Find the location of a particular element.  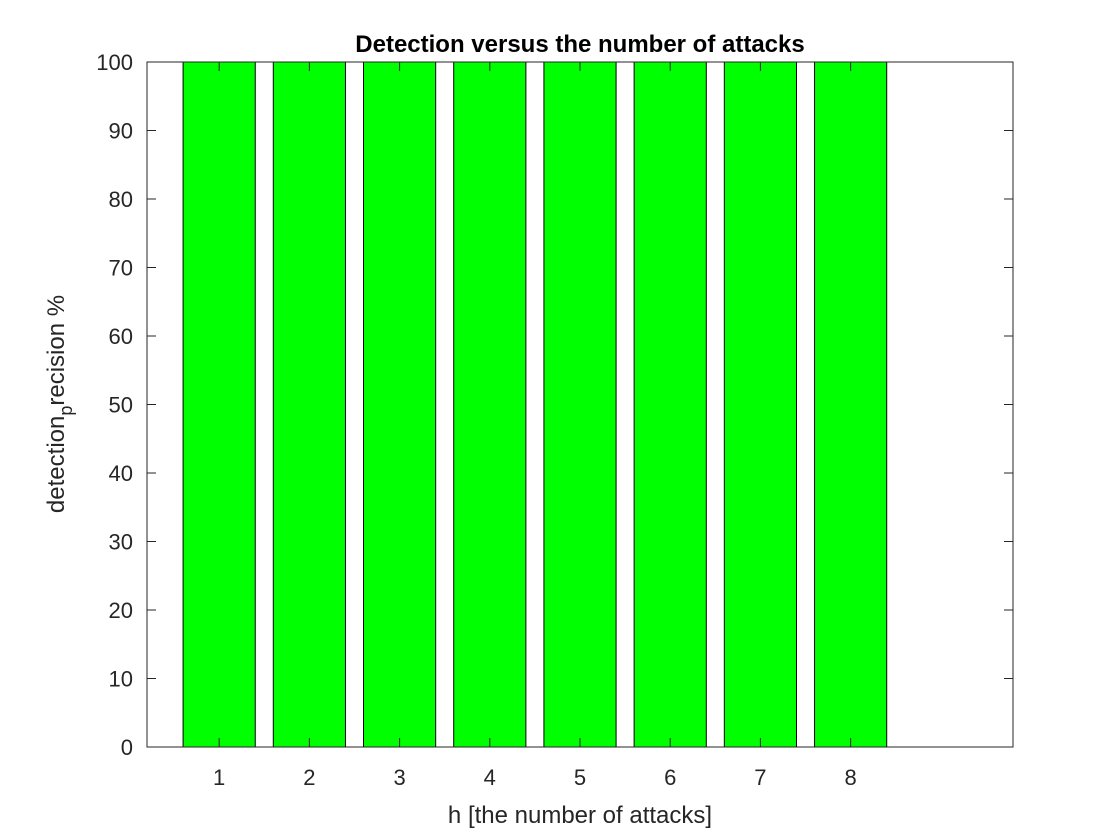

x-tick-label-2: 2 is located at coordinates (309, 777).